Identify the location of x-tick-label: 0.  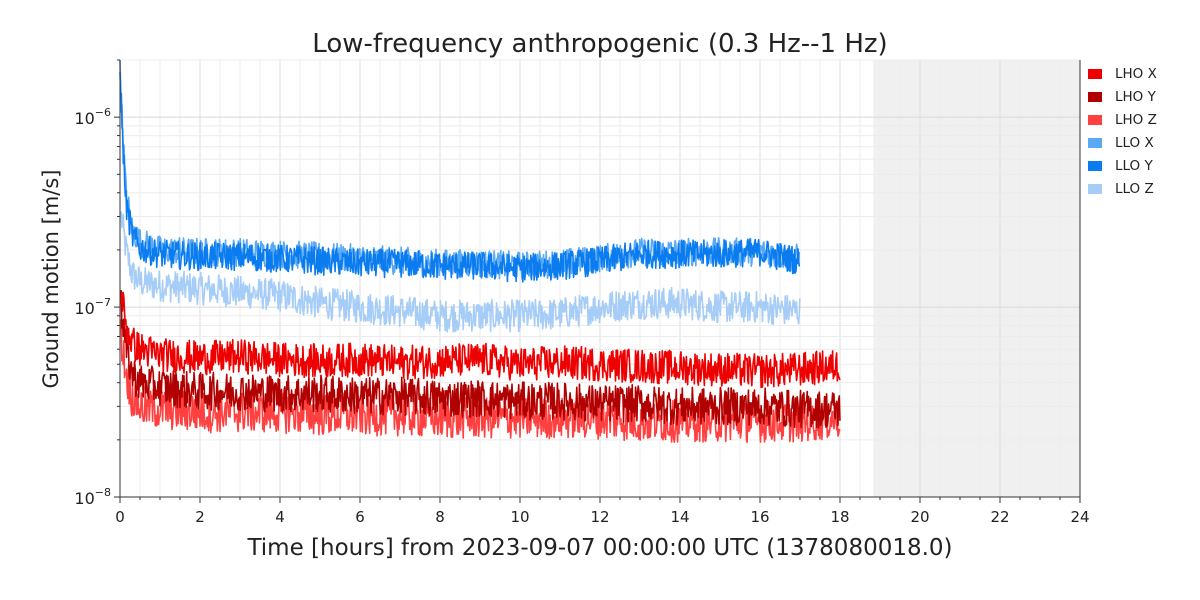
(120, 517).